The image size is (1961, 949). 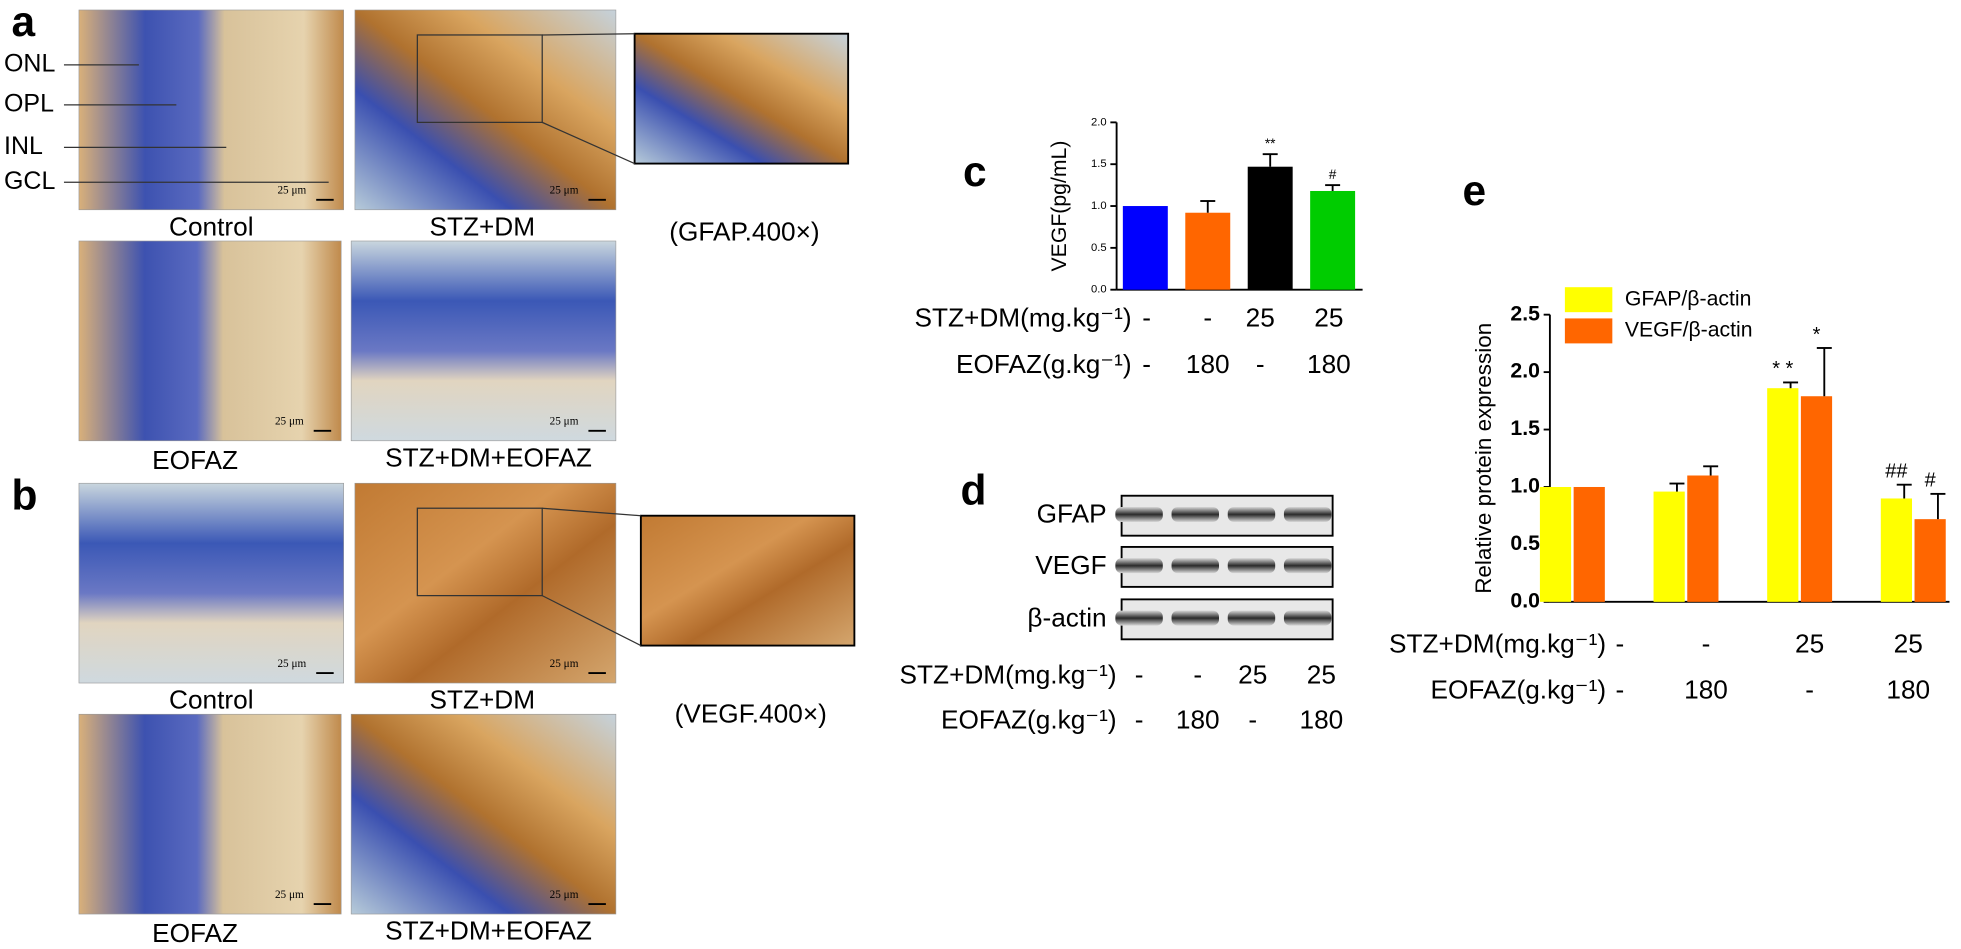 I want to click on y-tick-label: 2.5, so click(x=1525, y=313).